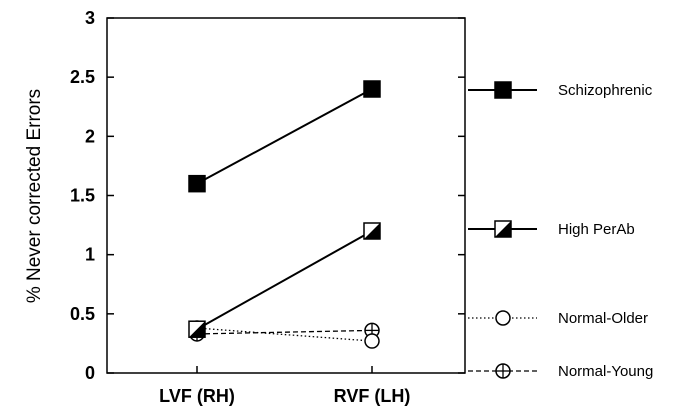  What do you see at coordinates (551, 229) in the screenshot?
I see `legend-item: High PerAb` at bounding box center [551, 229].